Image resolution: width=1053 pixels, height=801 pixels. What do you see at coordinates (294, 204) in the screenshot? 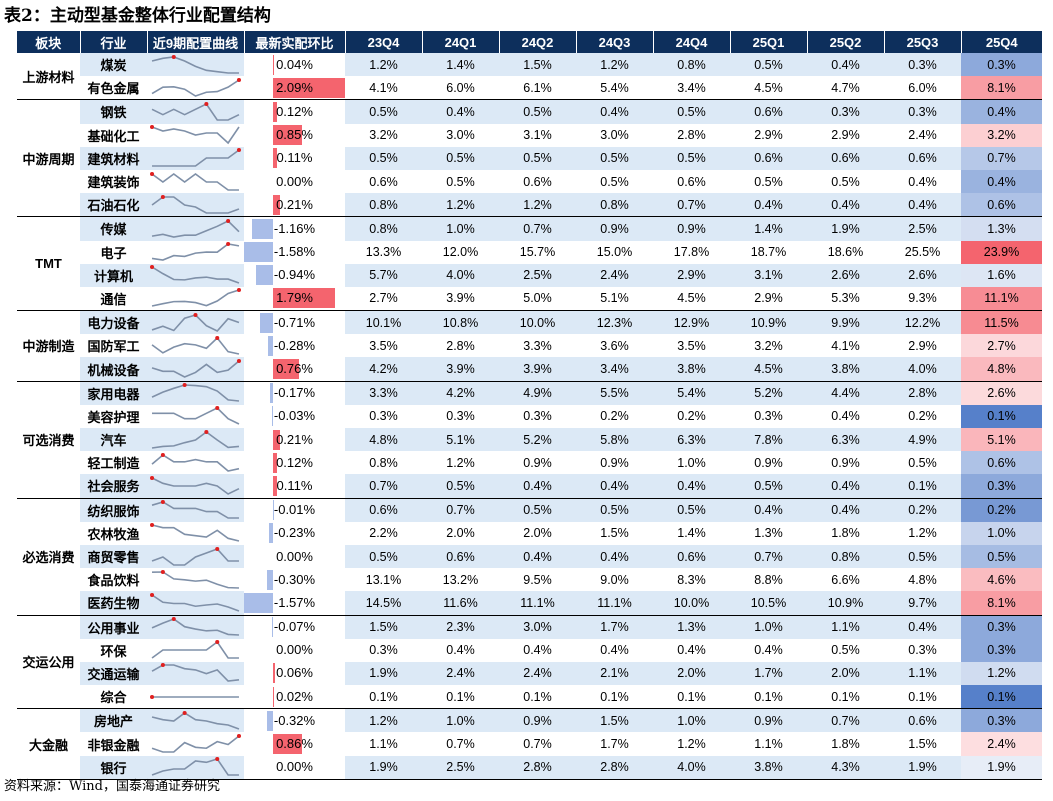
I see `change-value: 0.21%` at bounding box center [294, 204].